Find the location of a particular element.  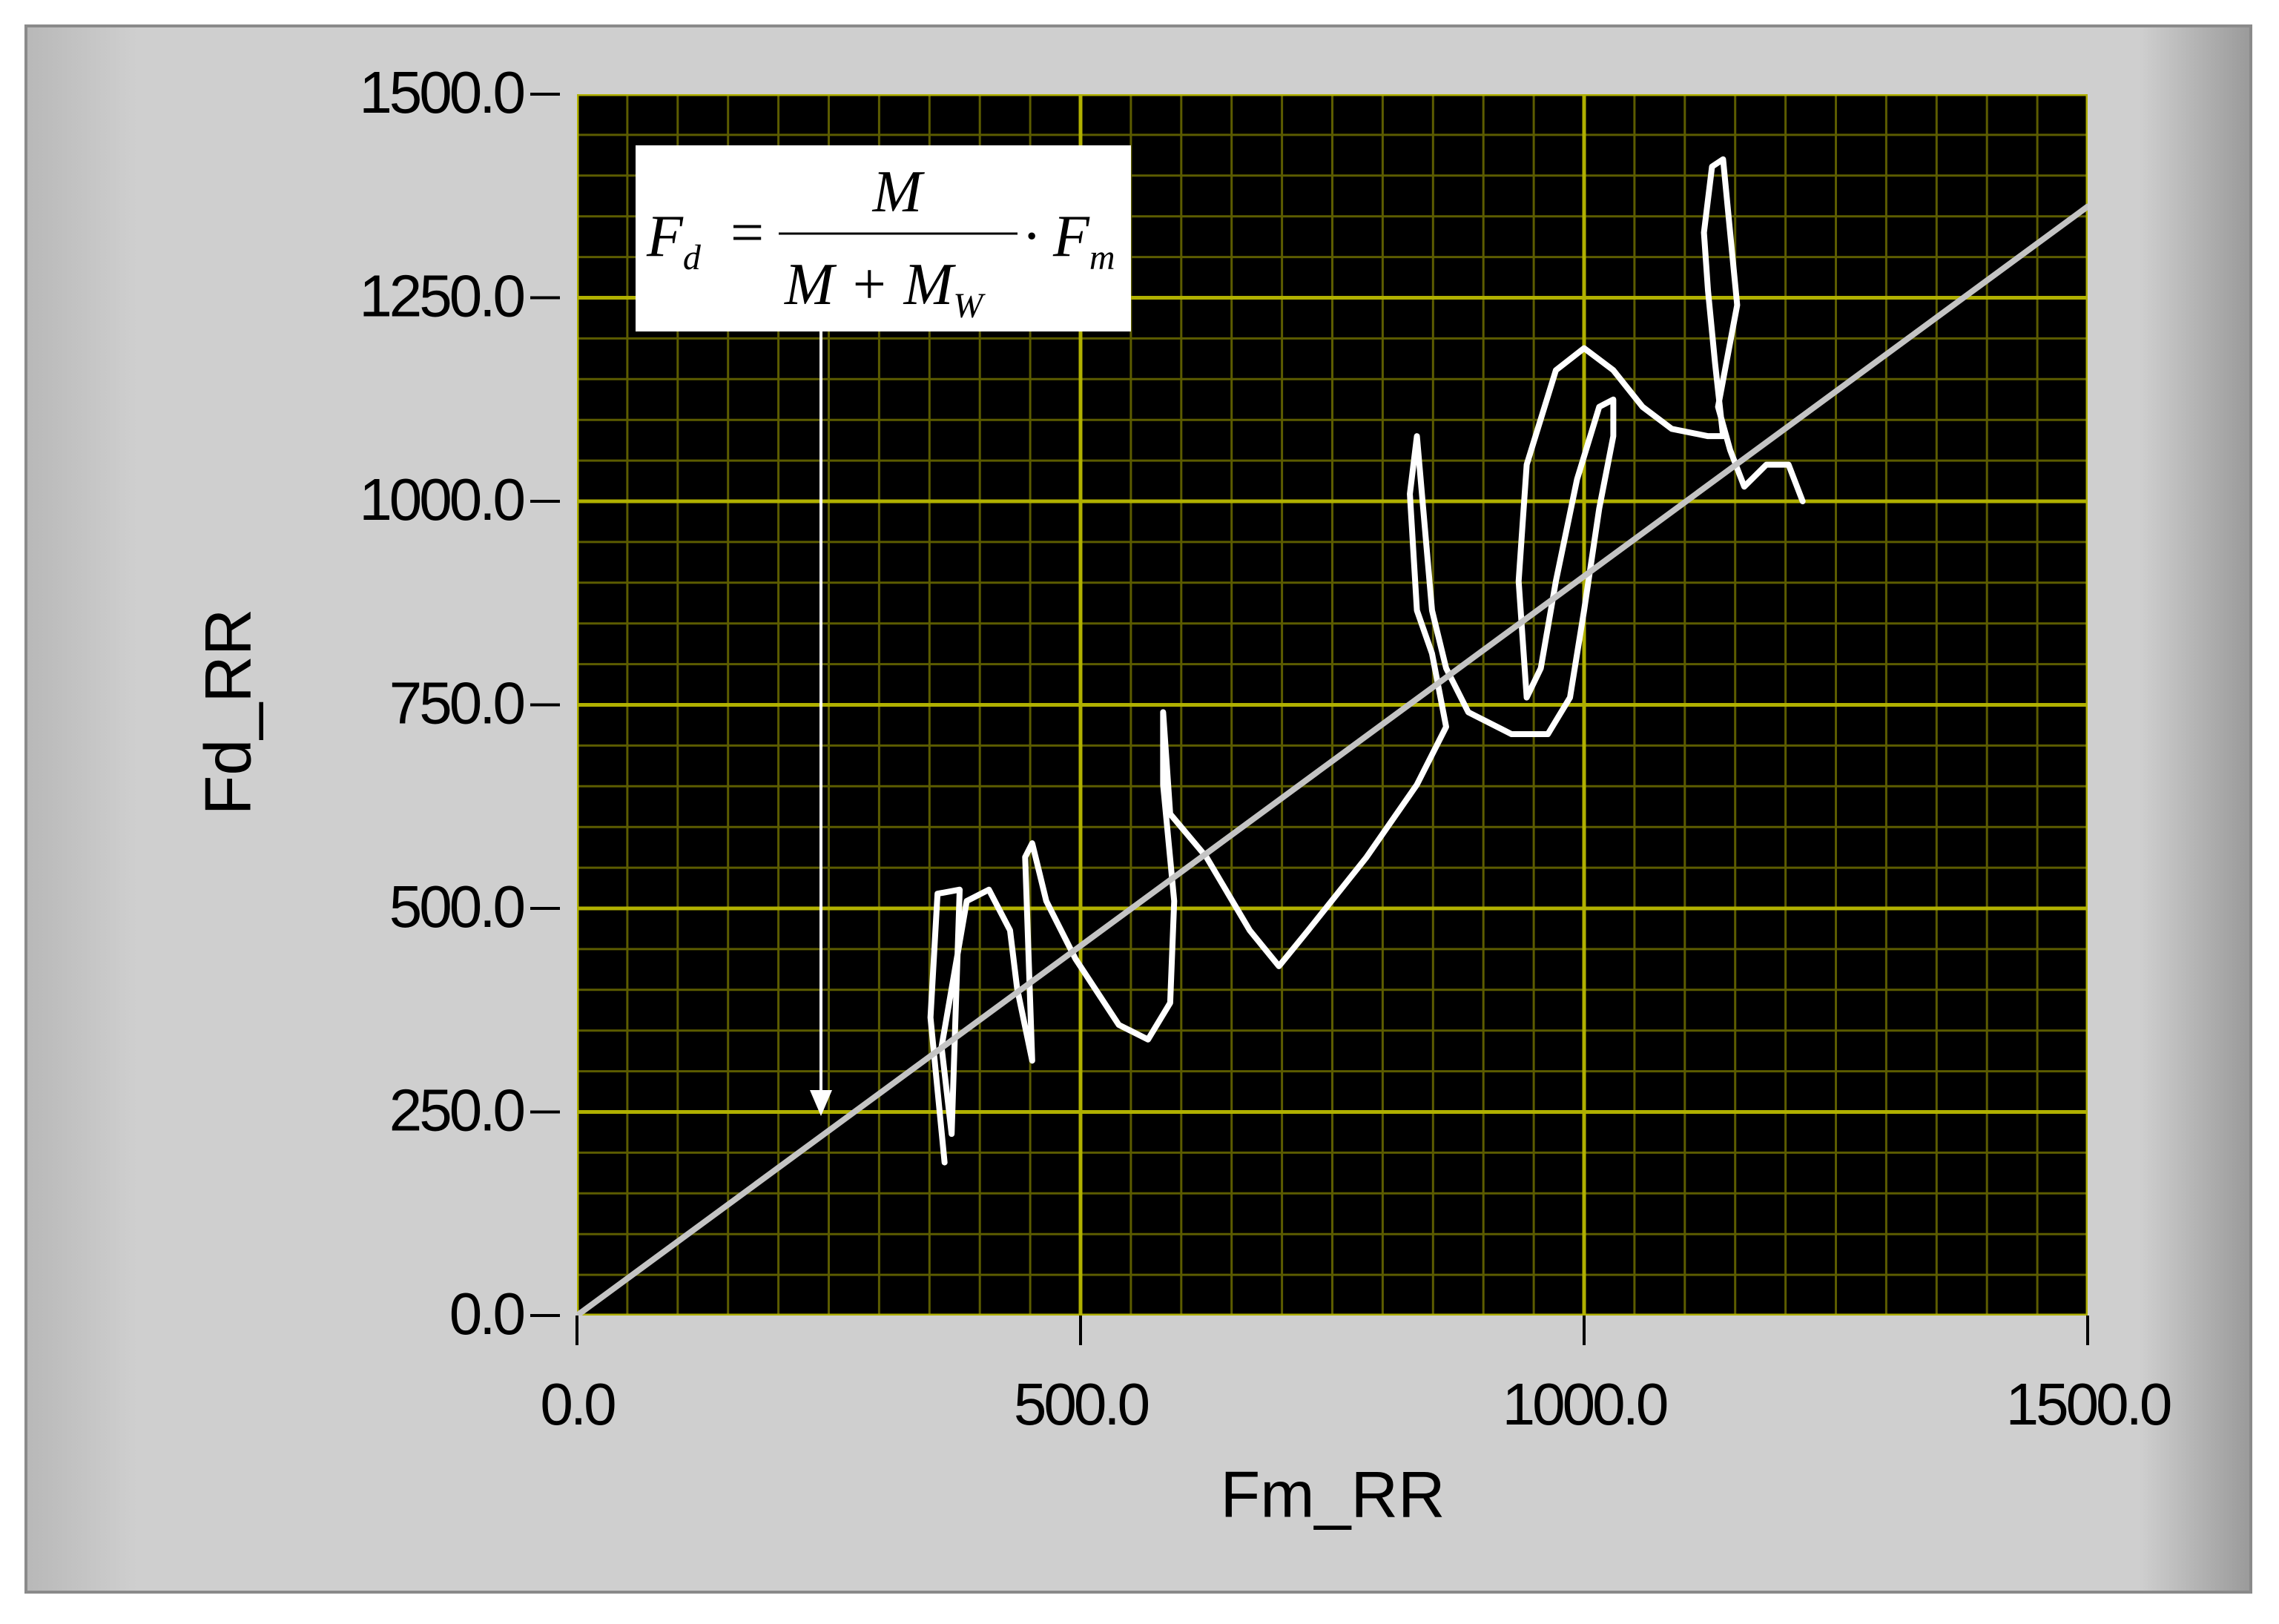

annotation: Fd = M M + MW · Fm is located at coordinates (883, 631).